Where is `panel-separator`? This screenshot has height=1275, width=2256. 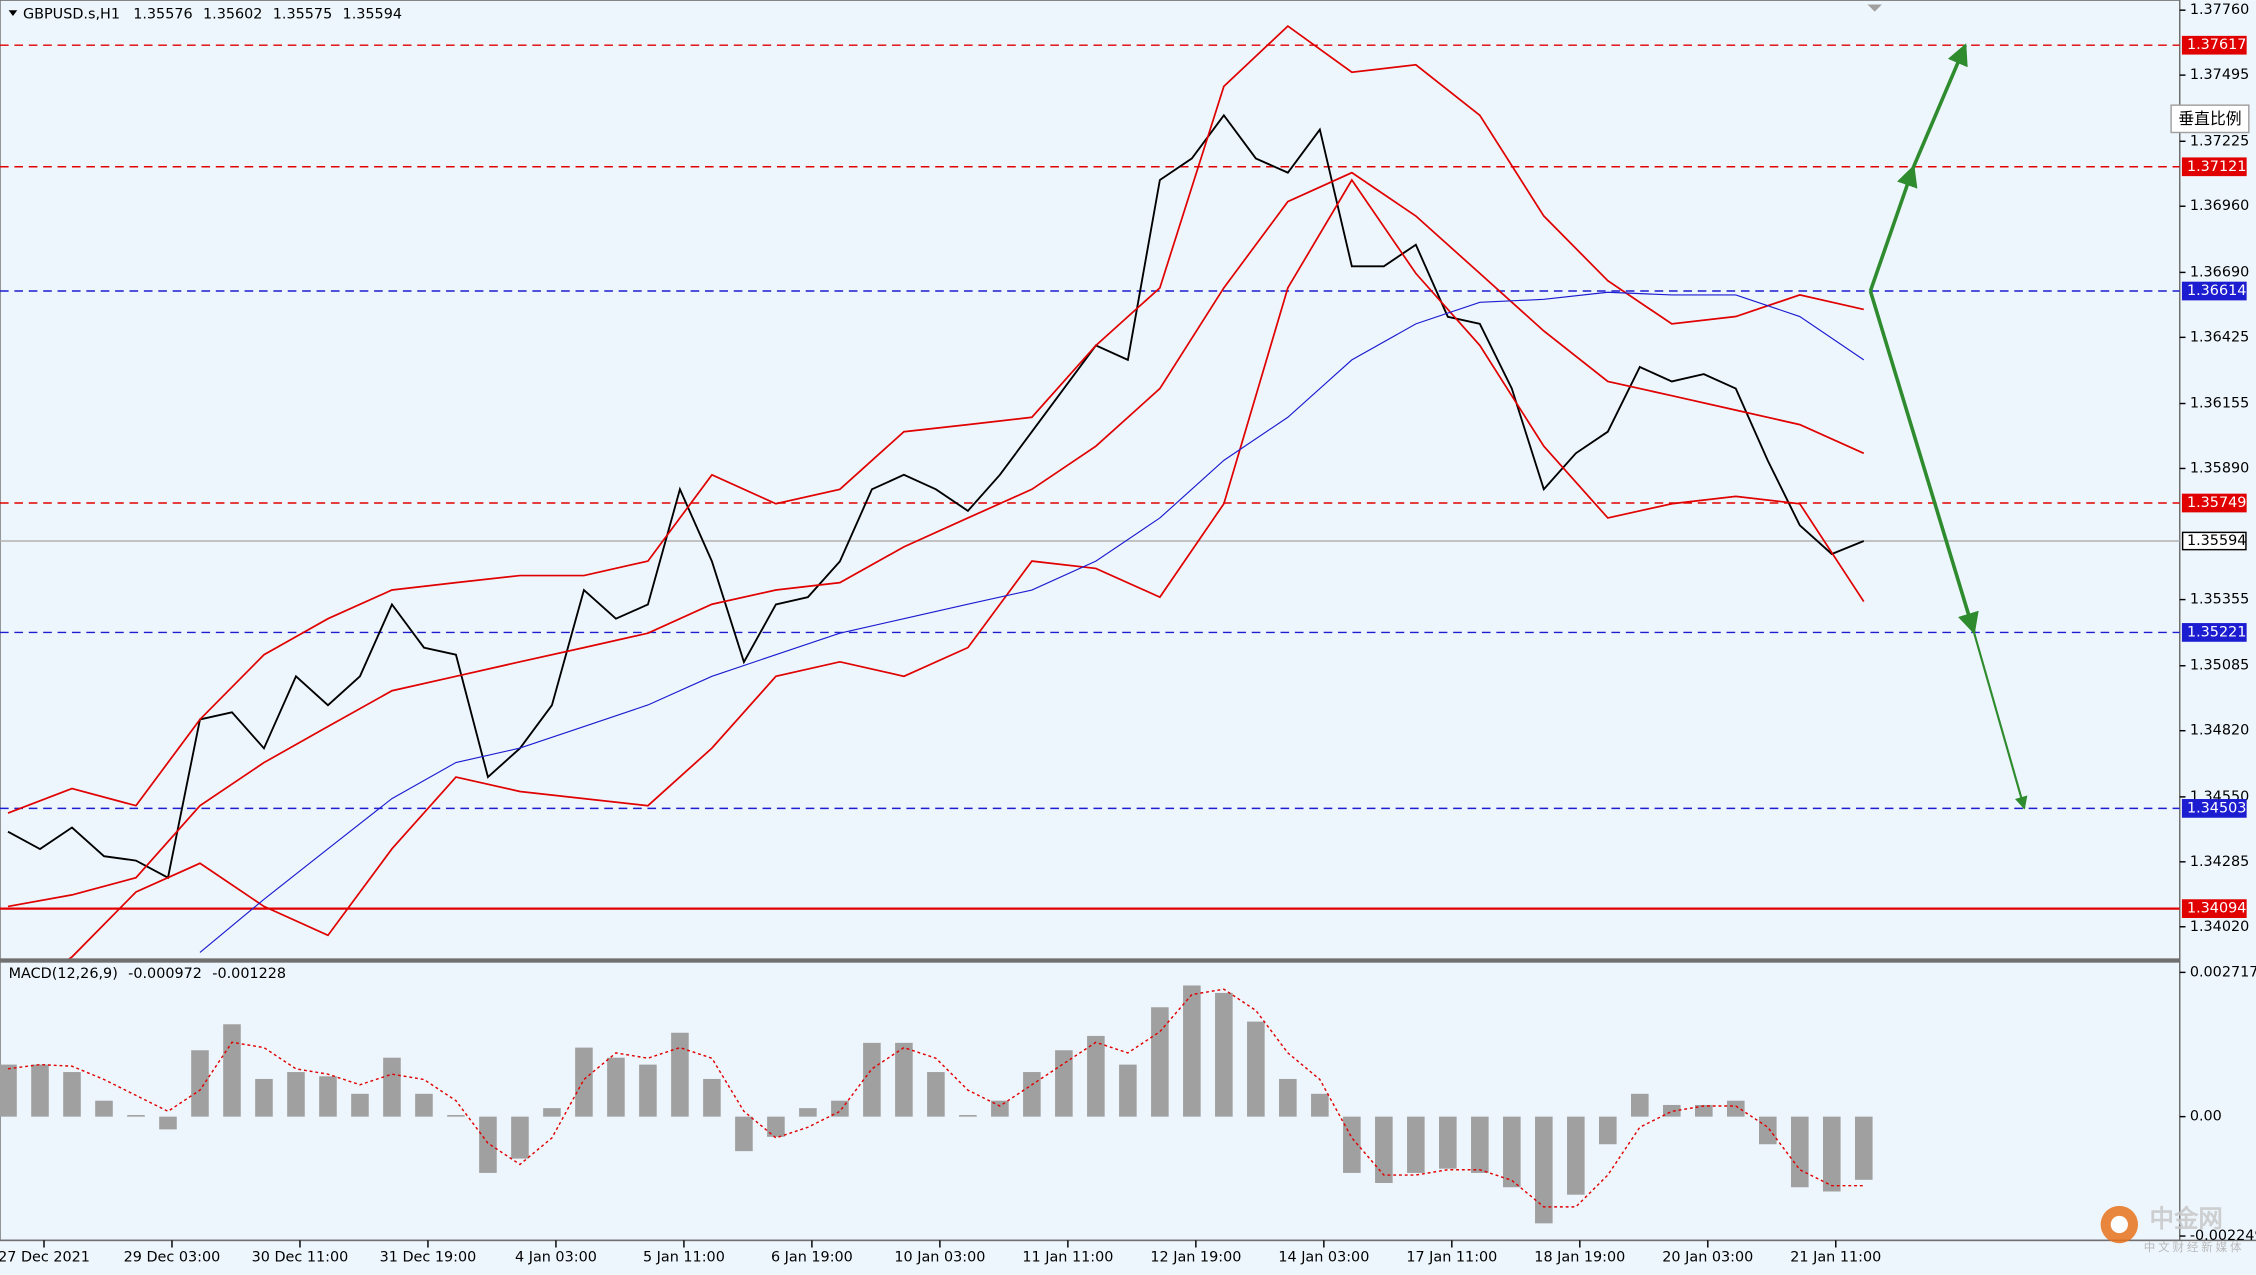
panel-separator is located at coordinates (1090, 960).